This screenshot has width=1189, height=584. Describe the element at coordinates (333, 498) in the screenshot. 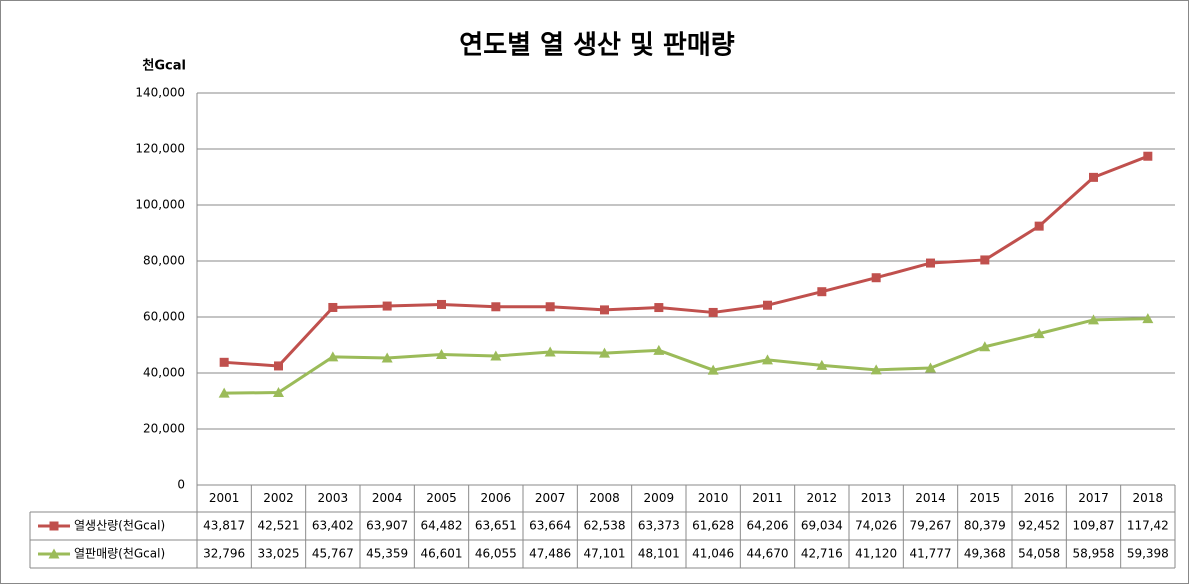

I see `x-tick-label: 2003` at that location.